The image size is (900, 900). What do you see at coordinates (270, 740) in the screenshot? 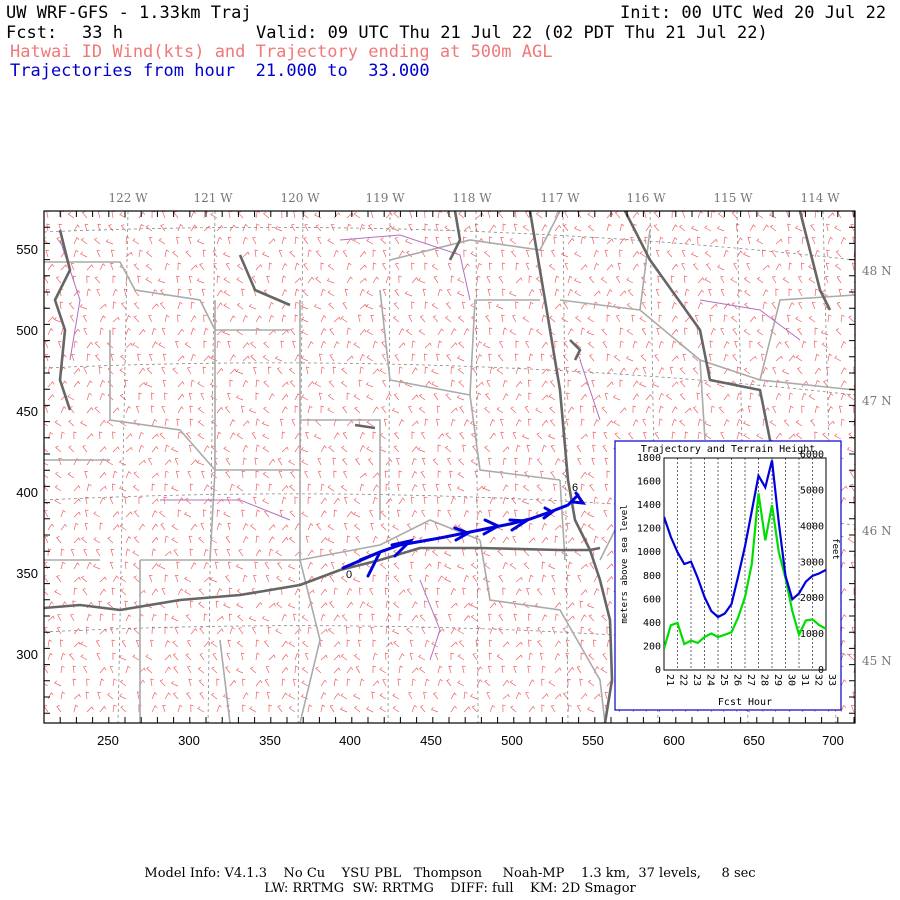
I see `x-tick-label: 350` at bounding box center [270, 740].